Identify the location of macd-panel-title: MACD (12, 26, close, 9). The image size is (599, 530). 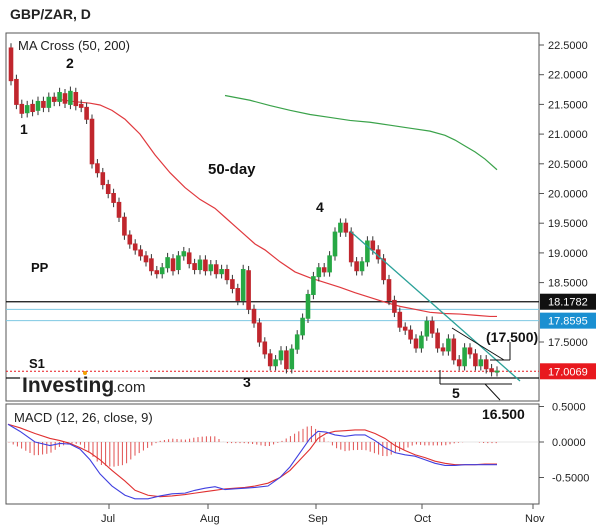
(83, 417).